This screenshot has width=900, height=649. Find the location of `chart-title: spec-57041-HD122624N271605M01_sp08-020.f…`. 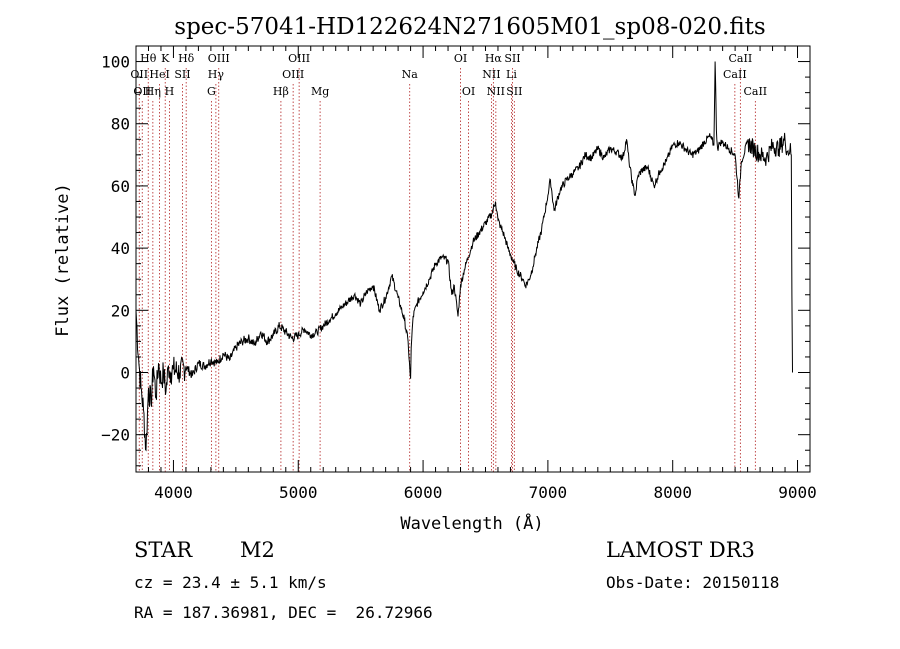

chart-title: spec-57041-HD122624N271605M01_sp08-020.f… is located at coordinates (469, 27).